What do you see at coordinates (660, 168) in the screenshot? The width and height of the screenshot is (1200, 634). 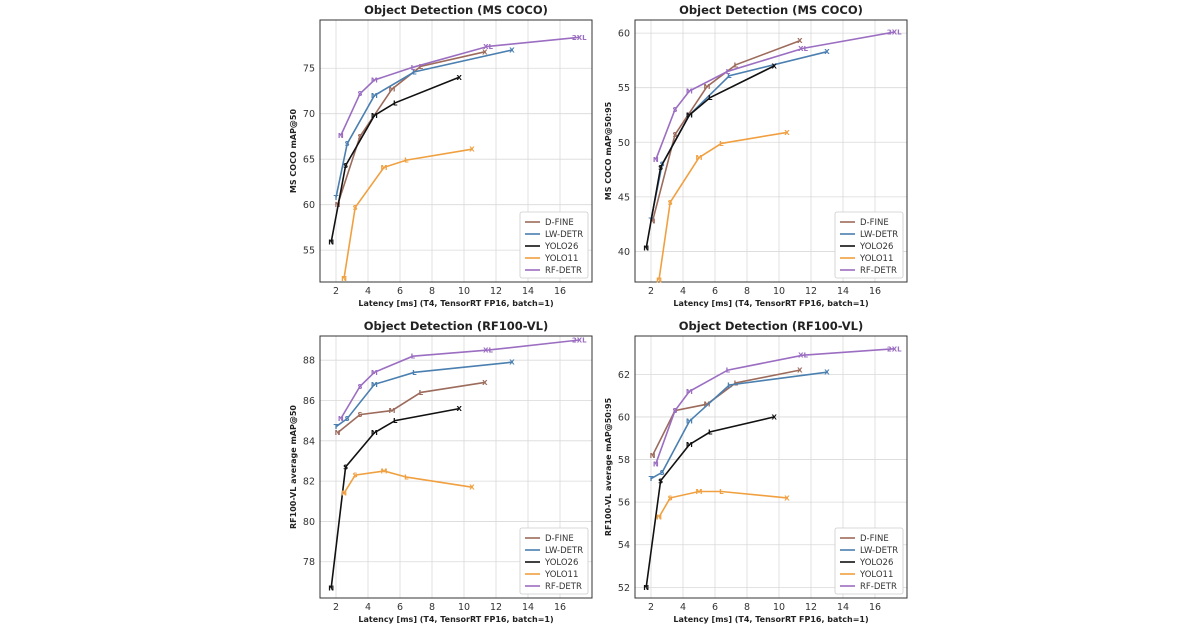 I see `point-label-yolo26: S` at bounding box center [660, 168].